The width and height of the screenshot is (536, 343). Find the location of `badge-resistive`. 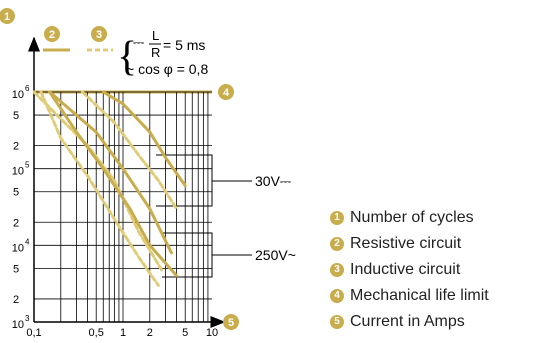

badge-resistive is located at coordinates (52, 34).